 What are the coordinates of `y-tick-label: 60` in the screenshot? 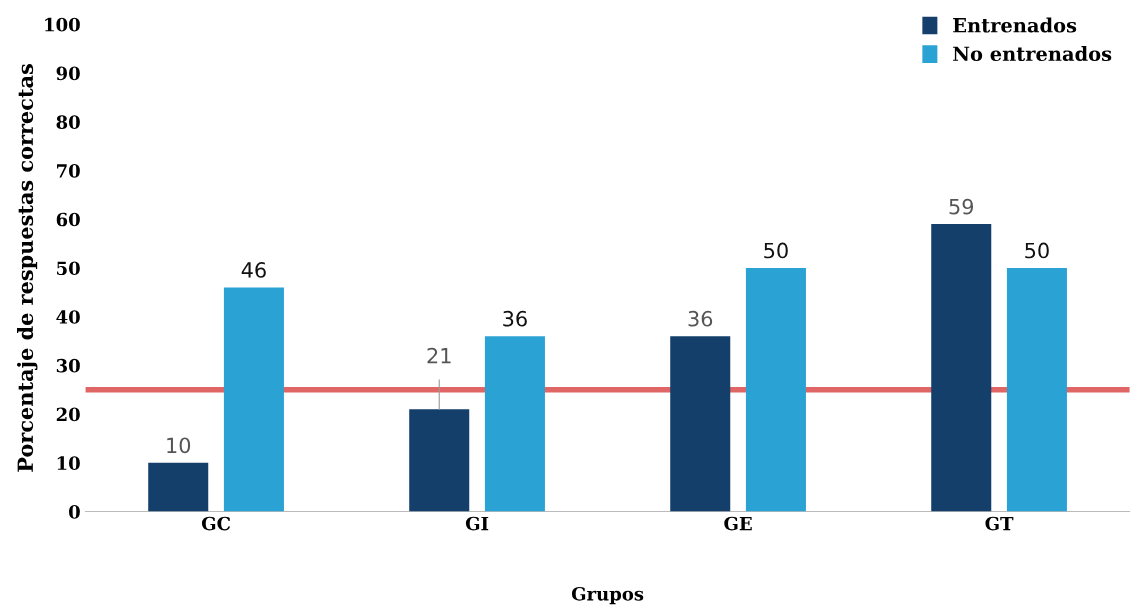 It's located at (68, 219).